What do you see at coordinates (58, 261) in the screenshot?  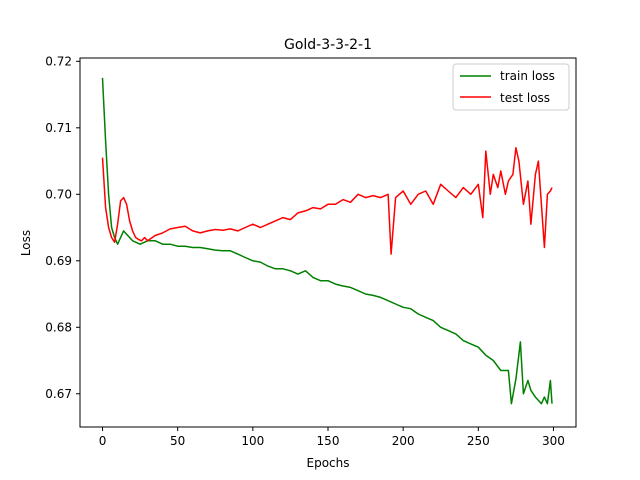 I see `y-tick-label: 0.69` at bounding box center [58, 261].